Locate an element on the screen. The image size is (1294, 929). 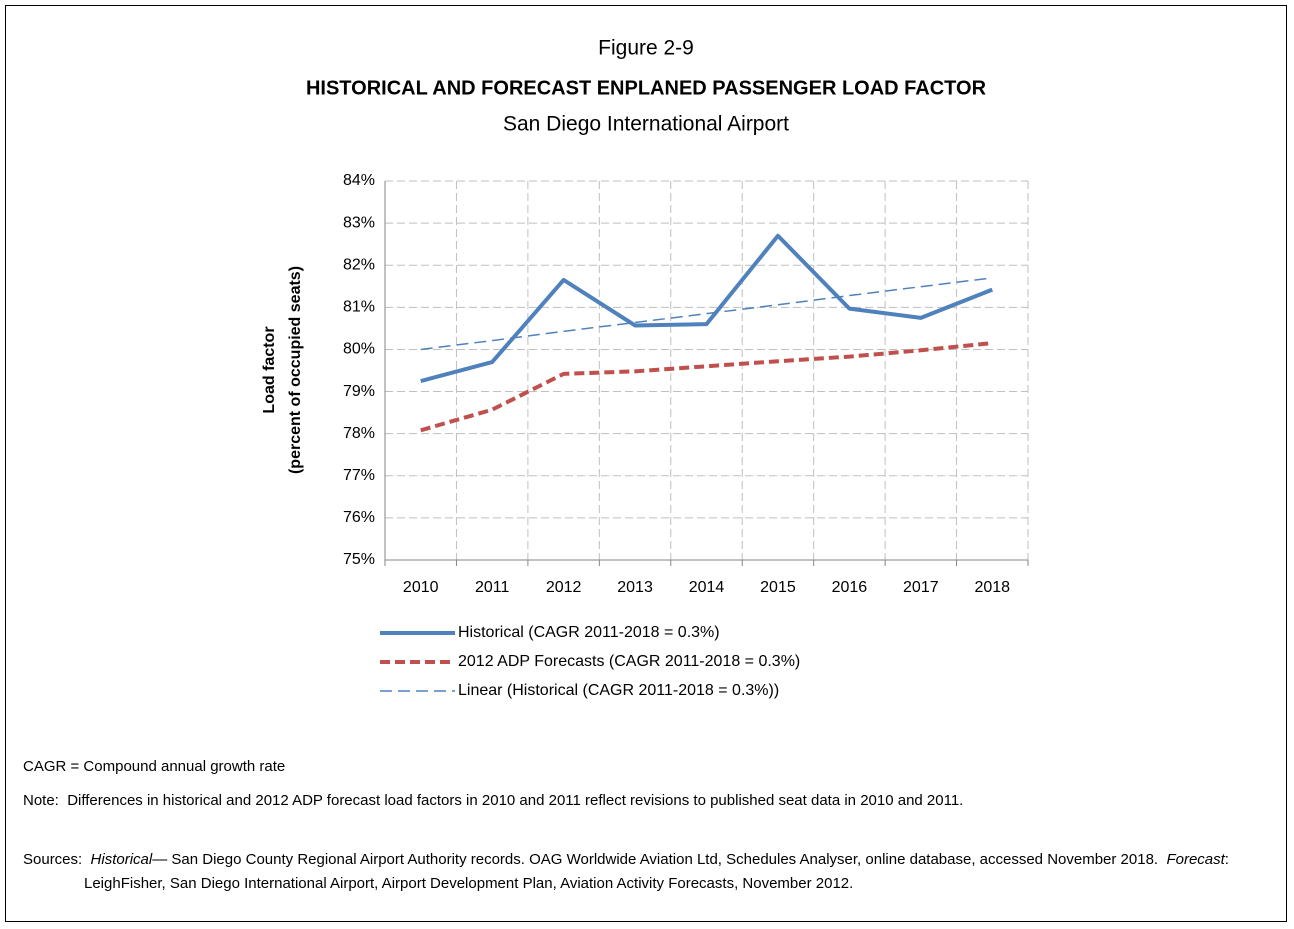
figure-label: Figure 2-9 is located at coordinates (646, 48).